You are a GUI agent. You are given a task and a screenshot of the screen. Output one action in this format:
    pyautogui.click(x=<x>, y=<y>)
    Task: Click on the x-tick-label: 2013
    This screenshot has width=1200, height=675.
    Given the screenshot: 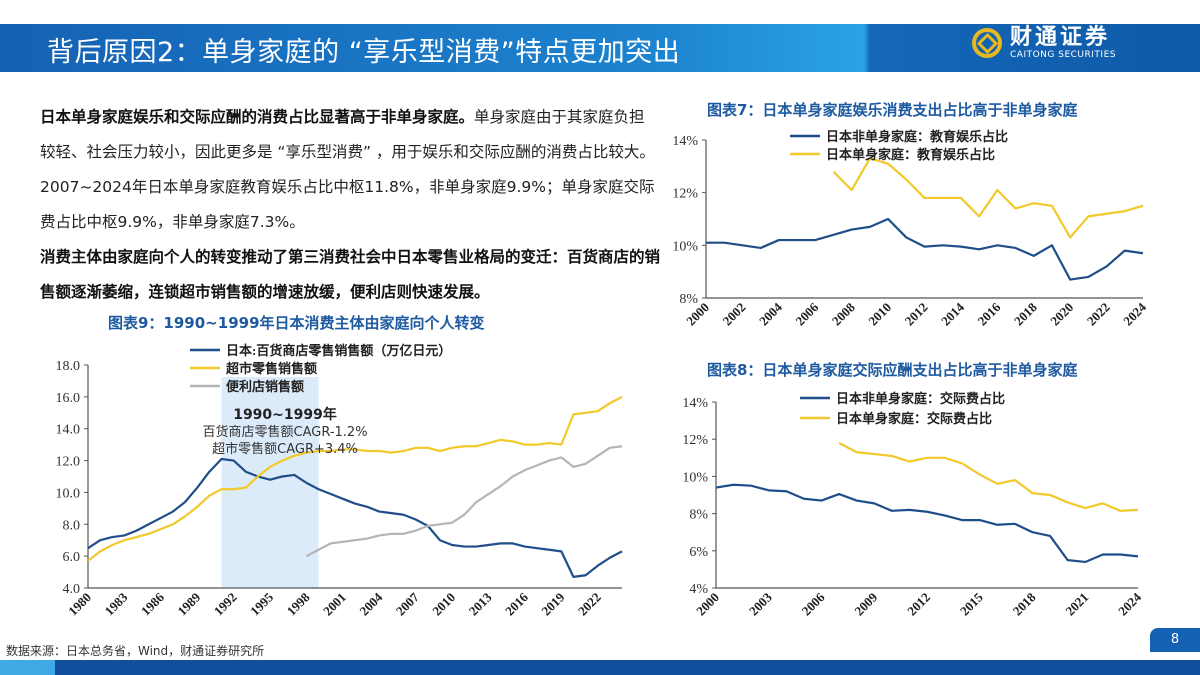 What is the action you would take?
    pyautogui.click(x=480, y=603)
    